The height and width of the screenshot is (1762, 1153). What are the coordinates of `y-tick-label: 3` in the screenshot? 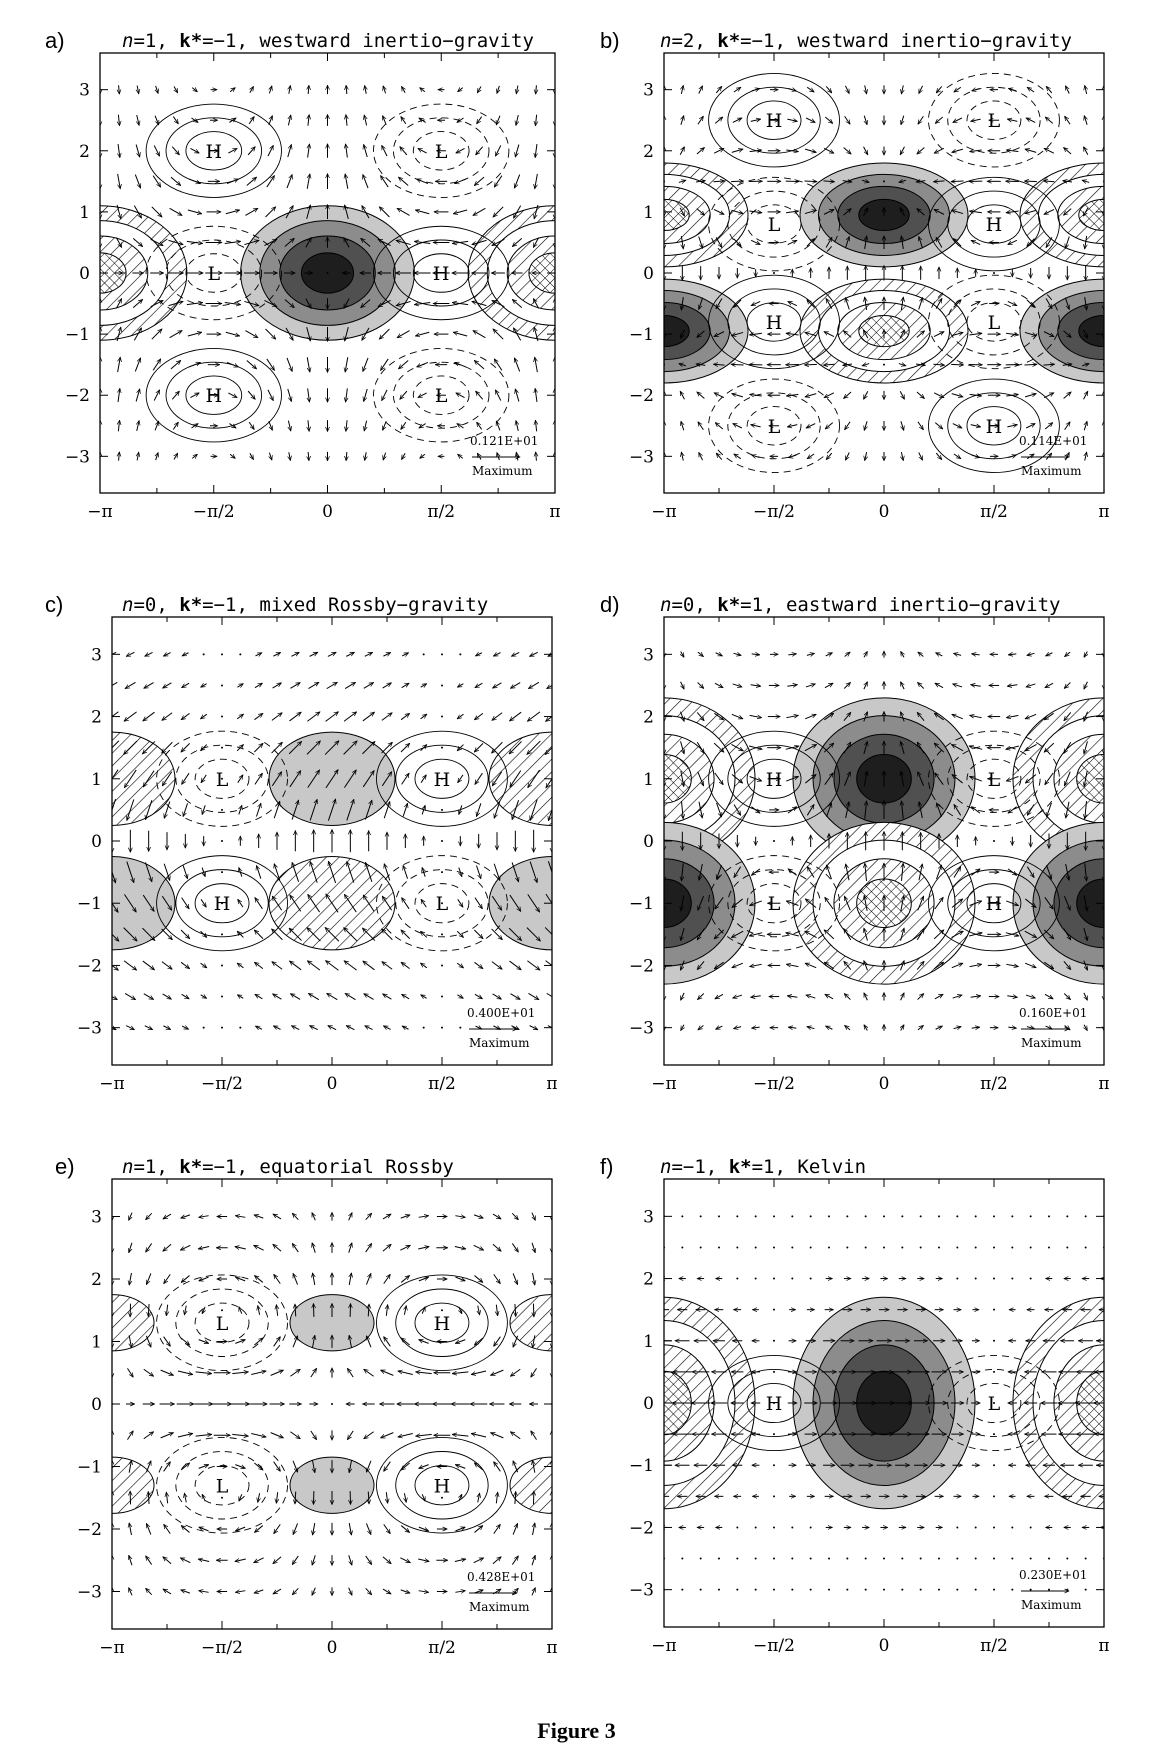 It's located at (96, 1218).